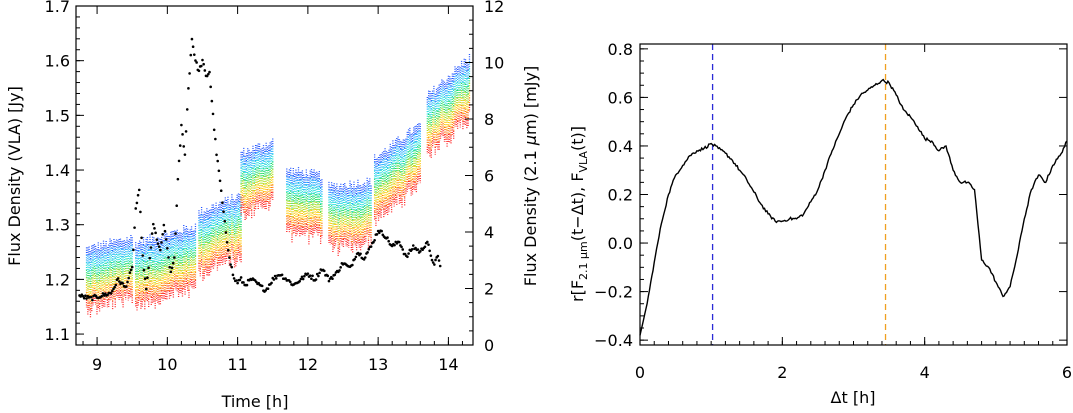  What do you see at coordinates (613, 292) in the screenshot?
I see `rp-ytick-label-1: −0.2` at bounding box center [613, 292].